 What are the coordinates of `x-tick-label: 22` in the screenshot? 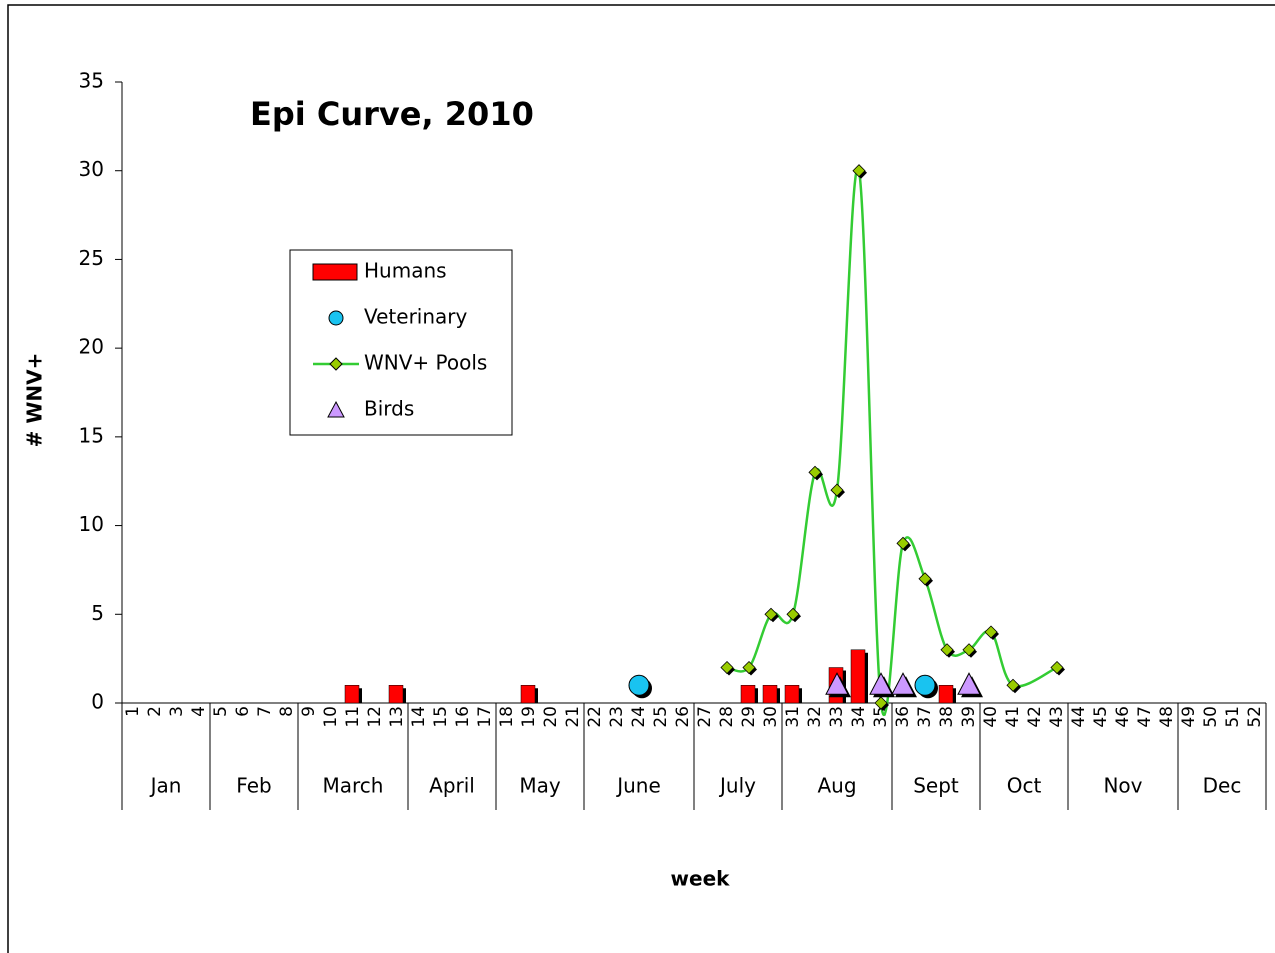 It's located at (595, 717).